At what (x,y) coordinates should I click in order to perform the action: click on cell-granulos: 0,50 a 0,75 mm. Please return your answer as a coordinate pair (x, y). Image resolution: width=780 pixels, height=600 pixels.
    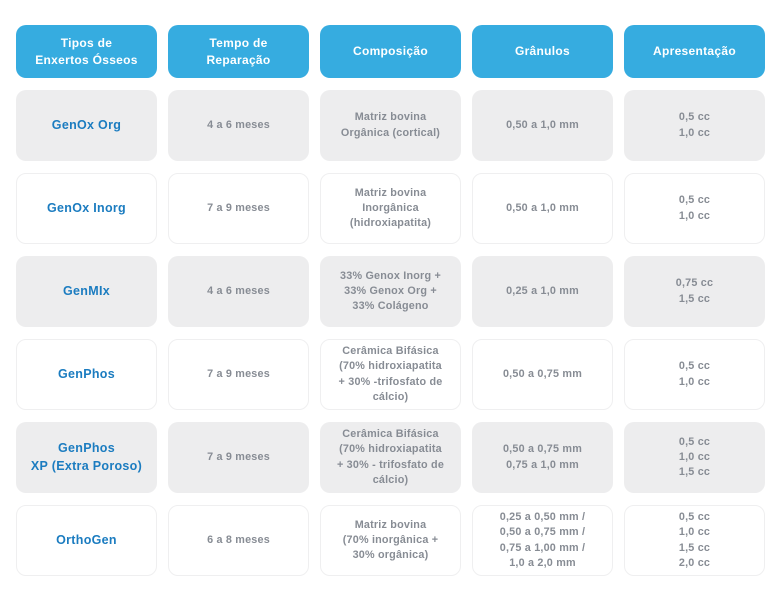
    Looking at the image, I should click on (542, 374).